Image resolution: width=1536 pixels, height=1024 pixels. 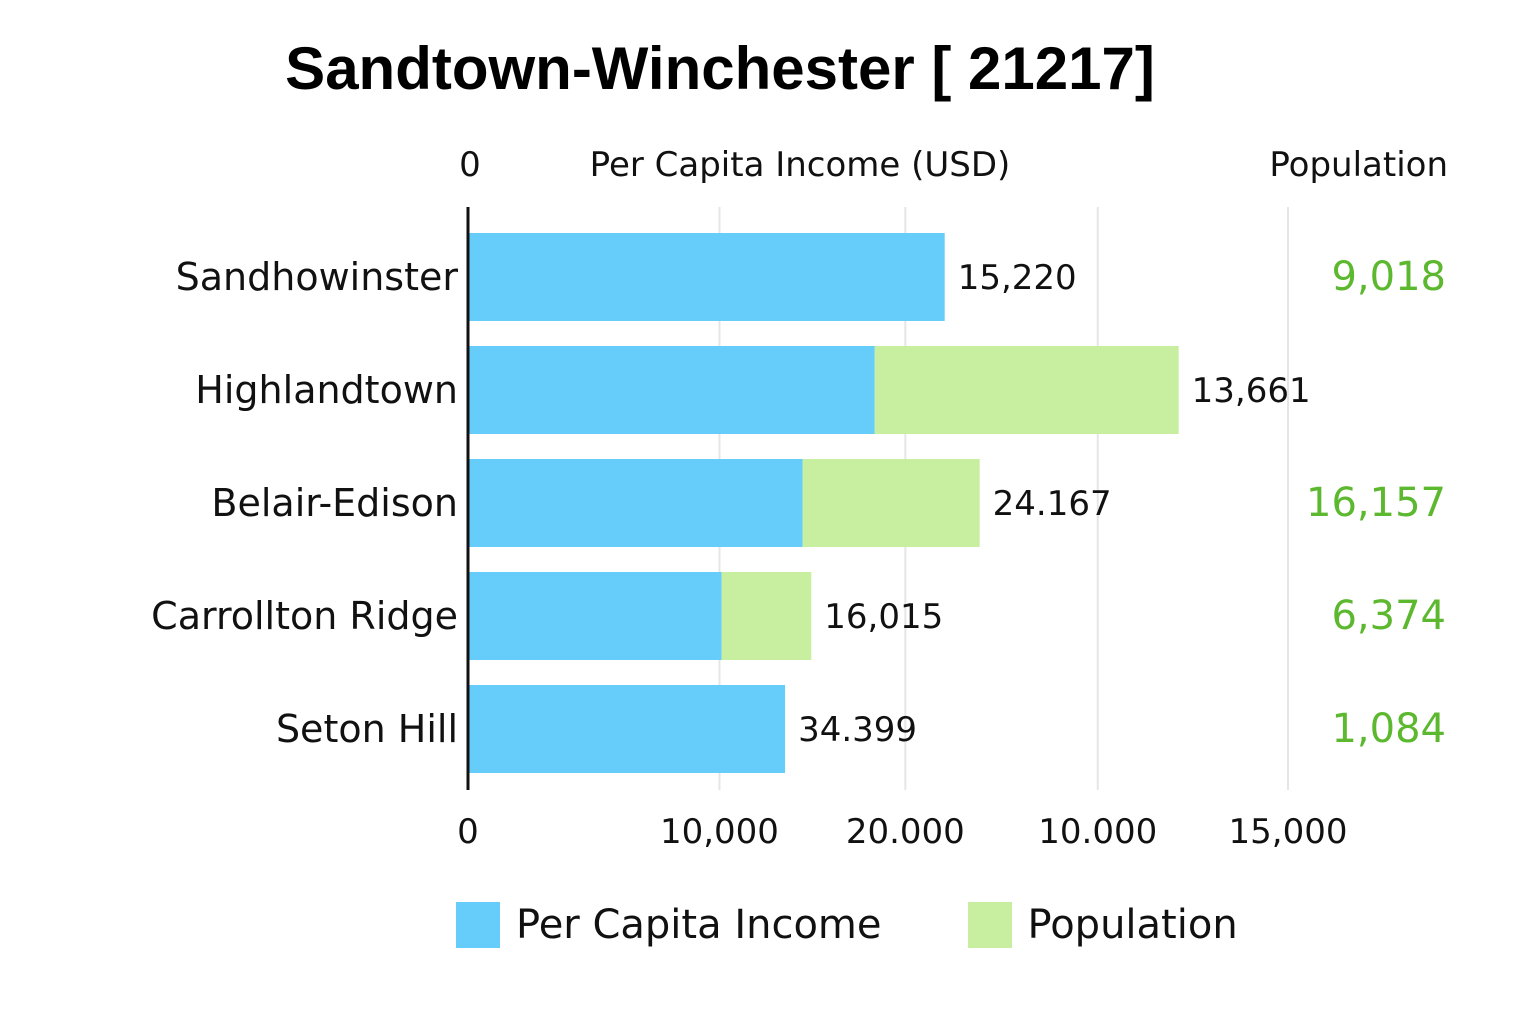 What do you see at coordinates (1388, 729) in the screenshot?
I see `population-value-label: 1,084` at bounding box center [1388, 729].